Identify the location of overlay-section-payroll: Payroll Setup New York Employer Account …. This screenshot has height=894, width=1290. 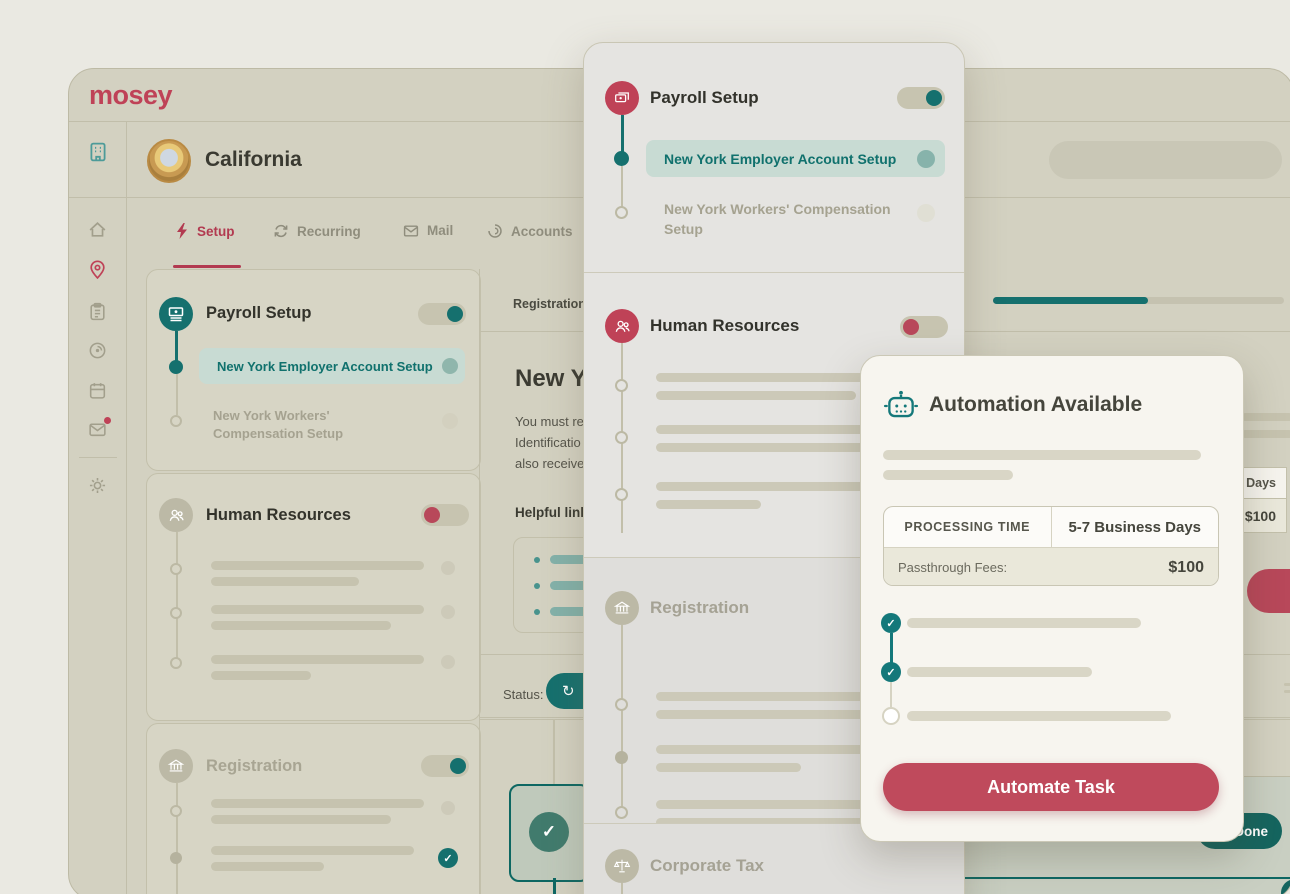
(774, 158).